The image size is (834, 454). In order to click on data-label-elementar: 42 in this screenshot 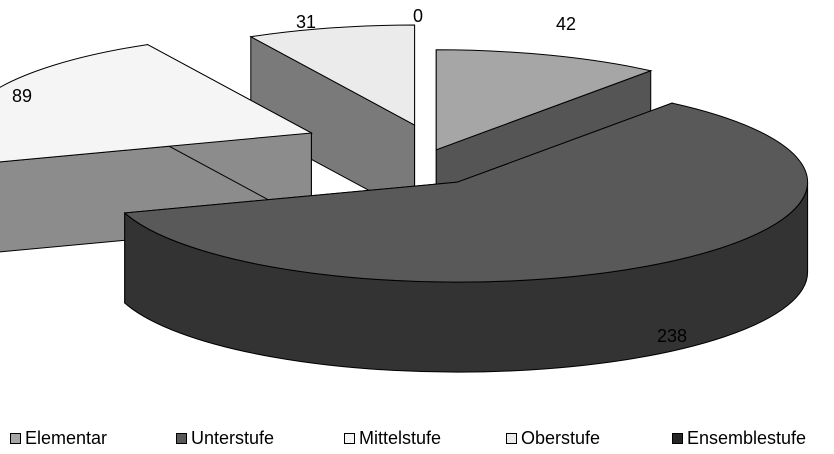, I will do `click(566, 24)`.